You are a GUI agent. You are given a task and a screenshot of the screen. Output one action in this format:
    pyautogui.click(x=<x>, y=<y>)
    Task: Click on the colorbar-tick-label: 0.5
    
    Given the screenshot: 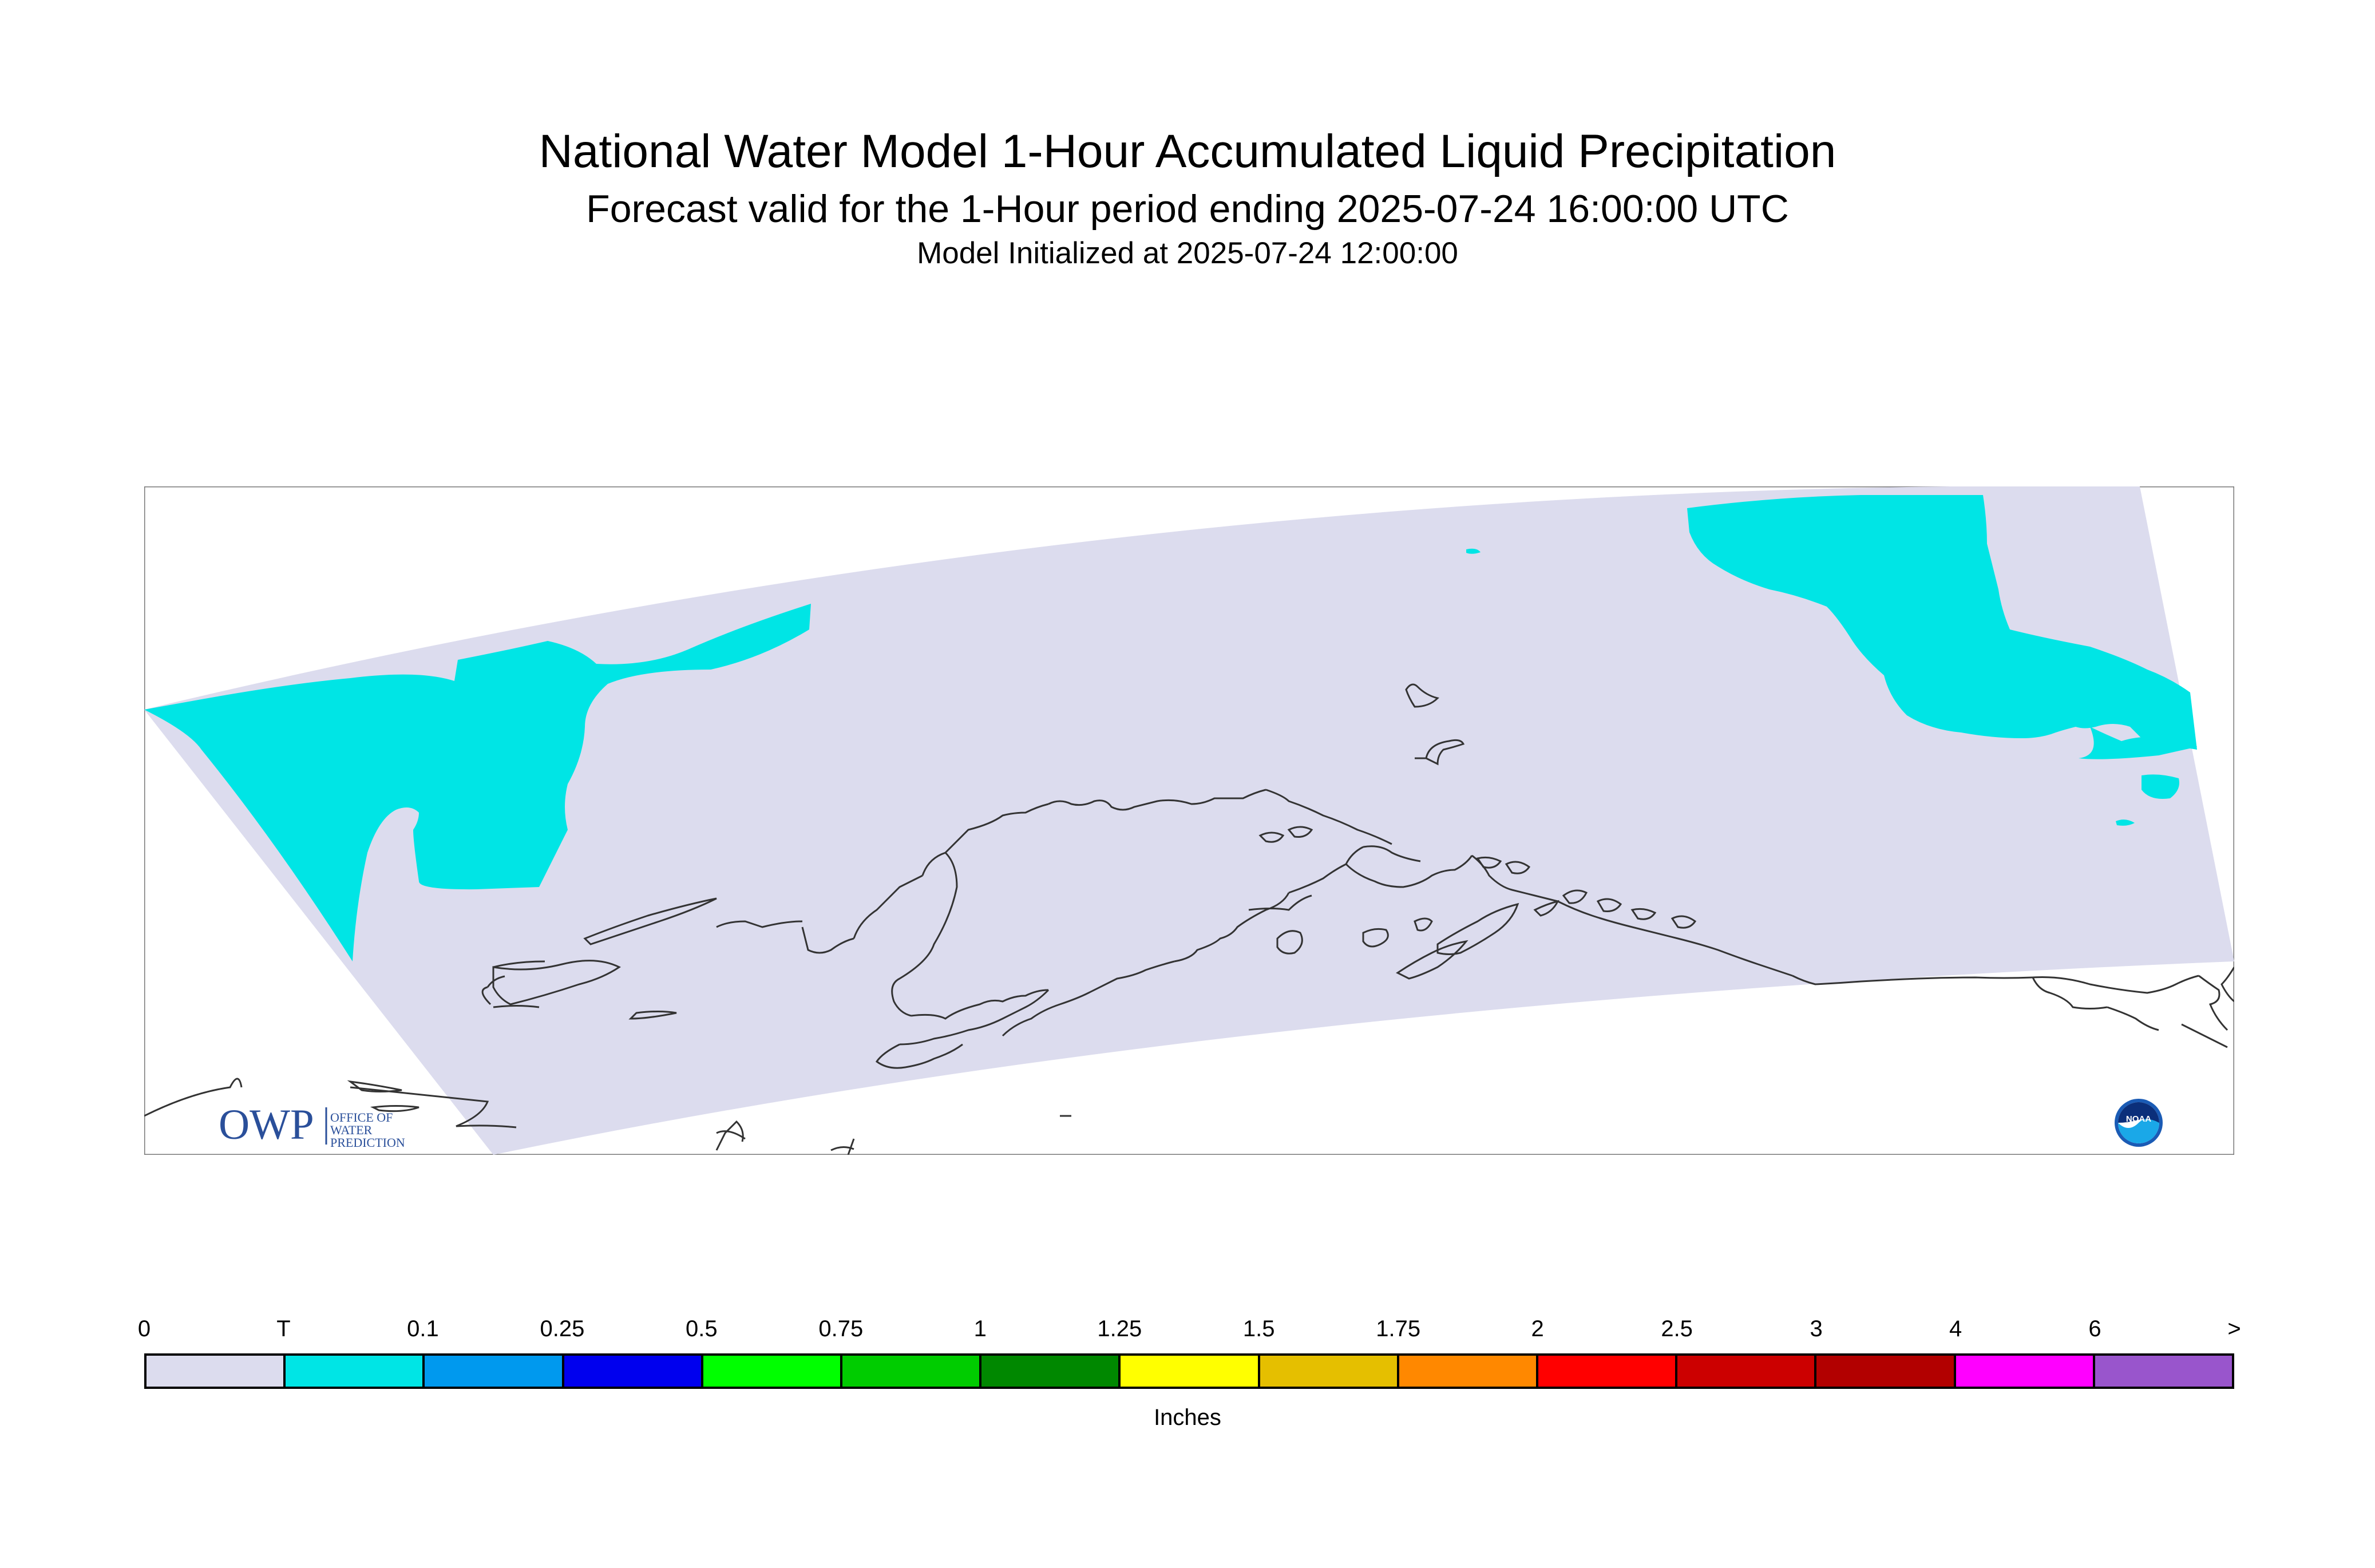 What is the action you would take?
    pyautogui.click(x=702, y=1328)
    